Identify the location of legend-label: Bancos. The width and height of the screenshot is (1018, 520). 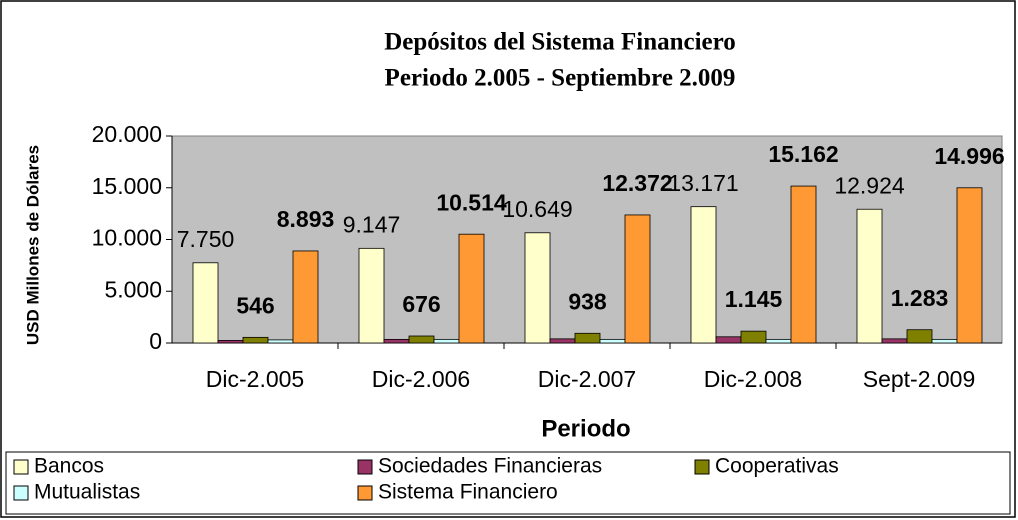
(69, 466).